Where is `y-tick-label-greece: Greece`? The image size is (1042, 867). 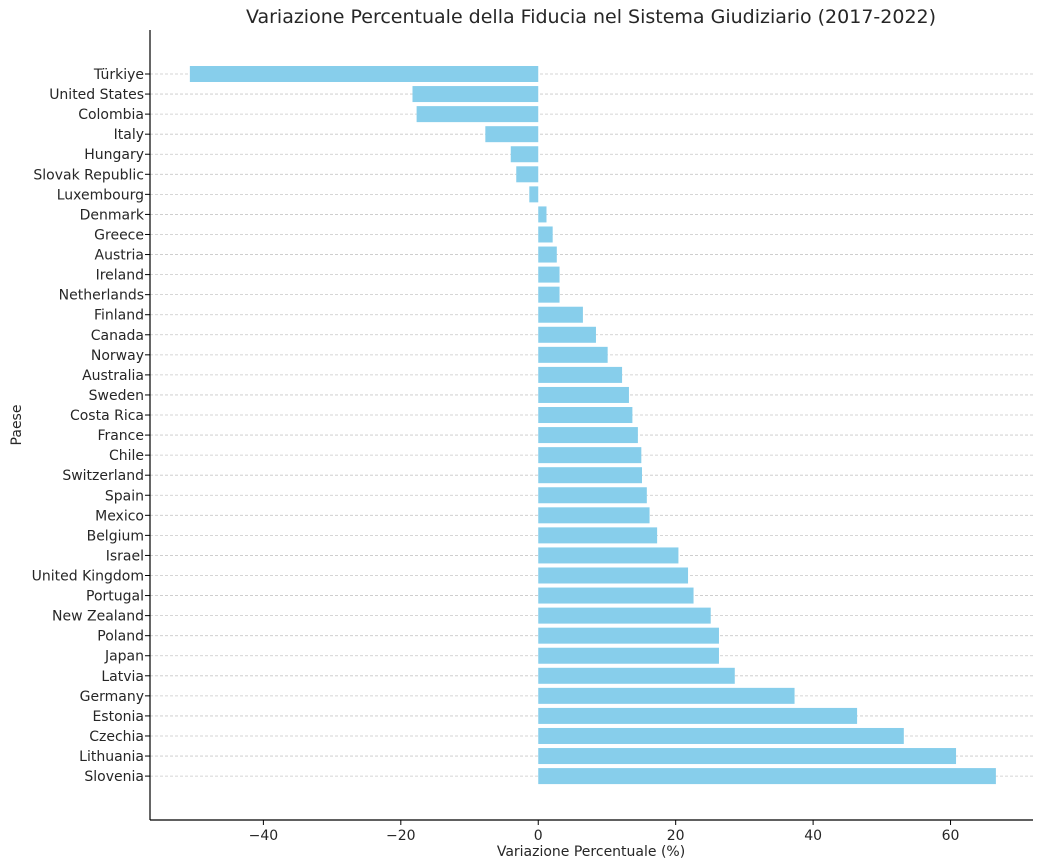 y-tick-label-greece: Greece is located at coordinates (119, 235).